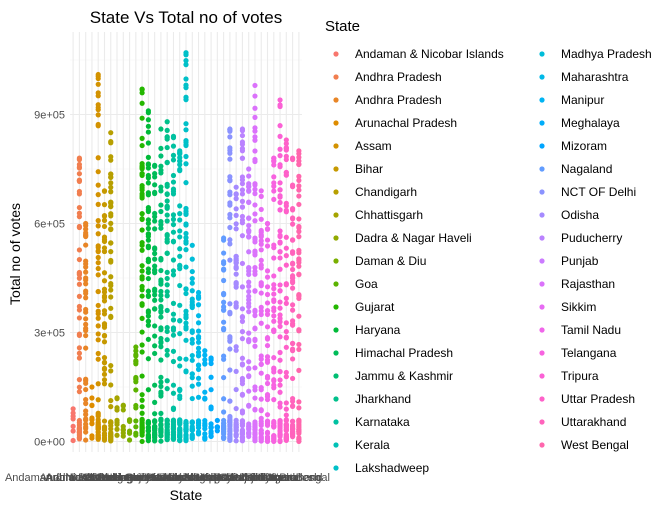 The height and width of the screenshot is (510, 670). Describe the element at coordinates (381, 468) in the screenshot. I see `legend-item: Lakshadweep` at that location.